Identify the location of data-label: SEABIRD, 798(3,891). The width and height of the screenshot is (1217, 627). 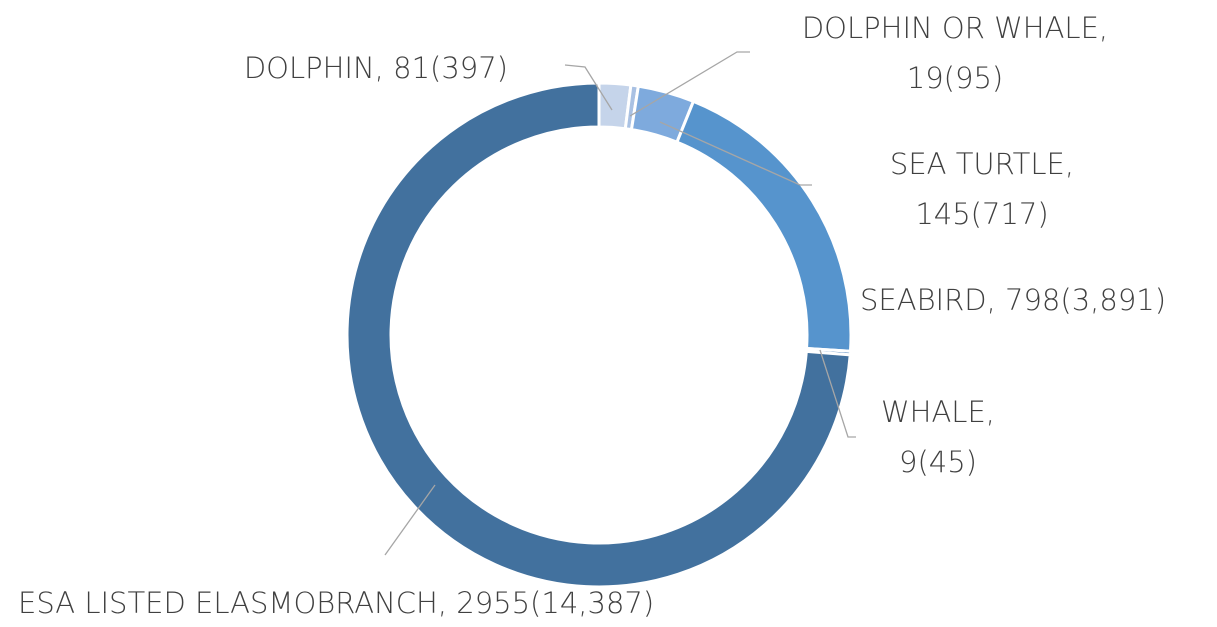
(1013, 300).